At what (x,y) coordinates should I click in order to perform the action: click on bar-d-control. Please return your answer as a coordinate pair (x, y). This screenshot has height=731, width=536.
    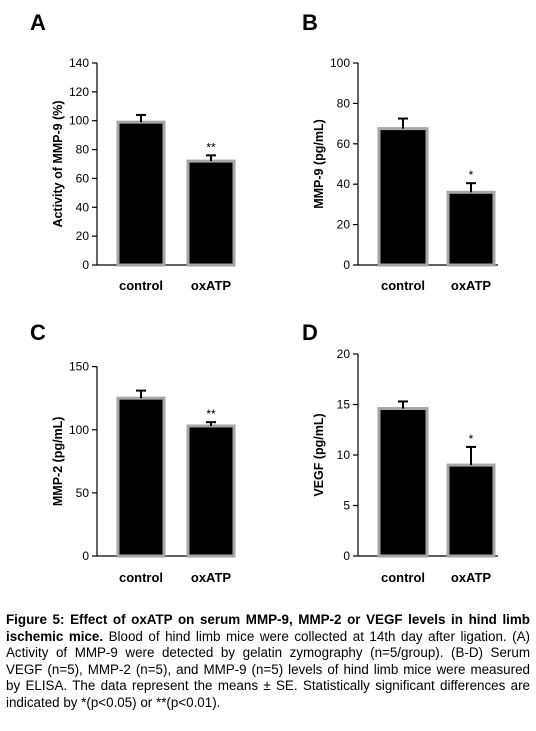
    Looking at the image, I should click on (403, 482).